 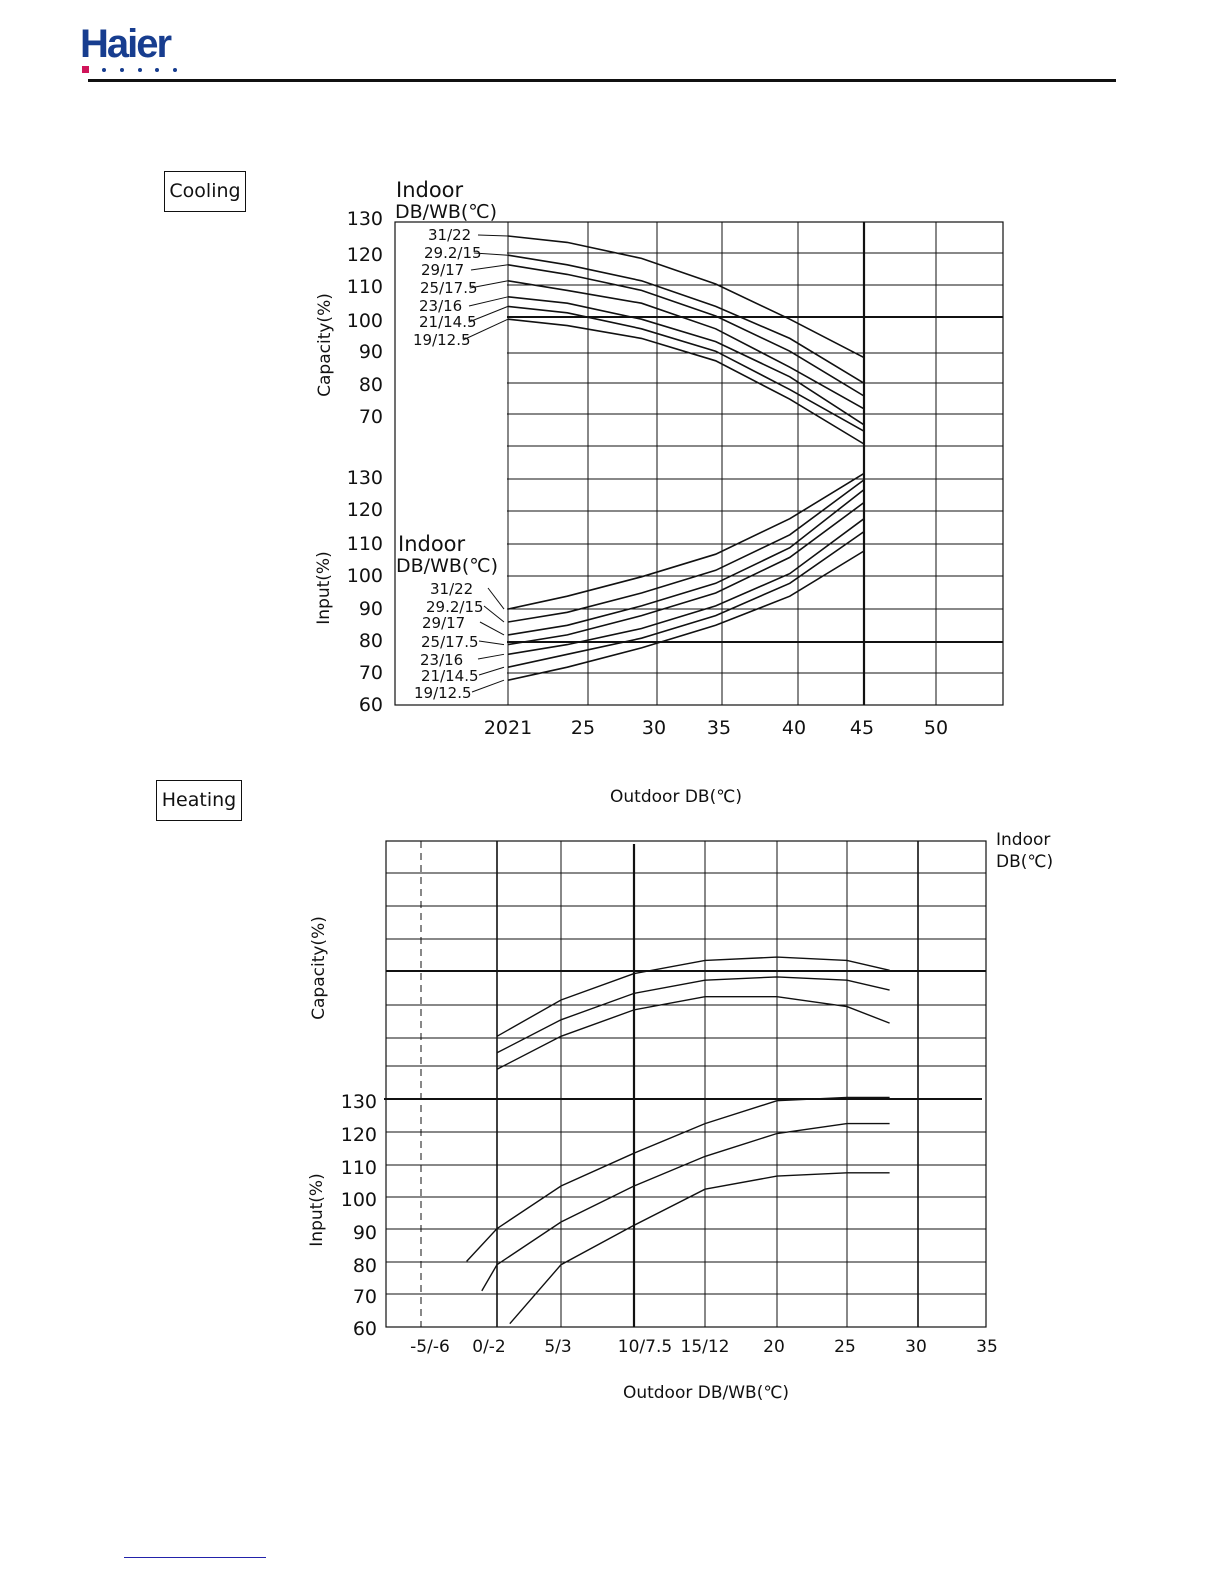 I want to click on cooling-capacity-tick: 120, so click(x=365, y=255).